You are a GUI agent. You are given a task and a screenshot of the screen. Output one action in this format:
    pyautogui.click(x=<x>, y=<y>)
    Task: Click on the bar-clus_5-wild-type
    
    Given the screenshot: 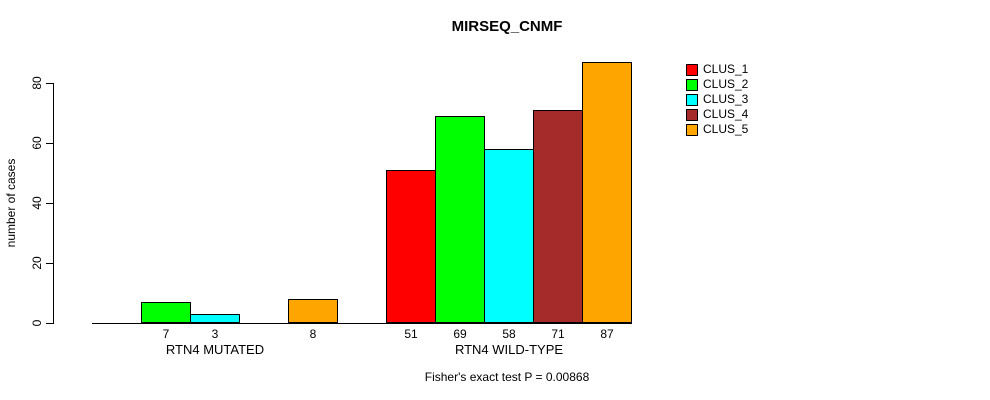 What is the action you would take?
    pyautogui.click(x=607, y=192)
    